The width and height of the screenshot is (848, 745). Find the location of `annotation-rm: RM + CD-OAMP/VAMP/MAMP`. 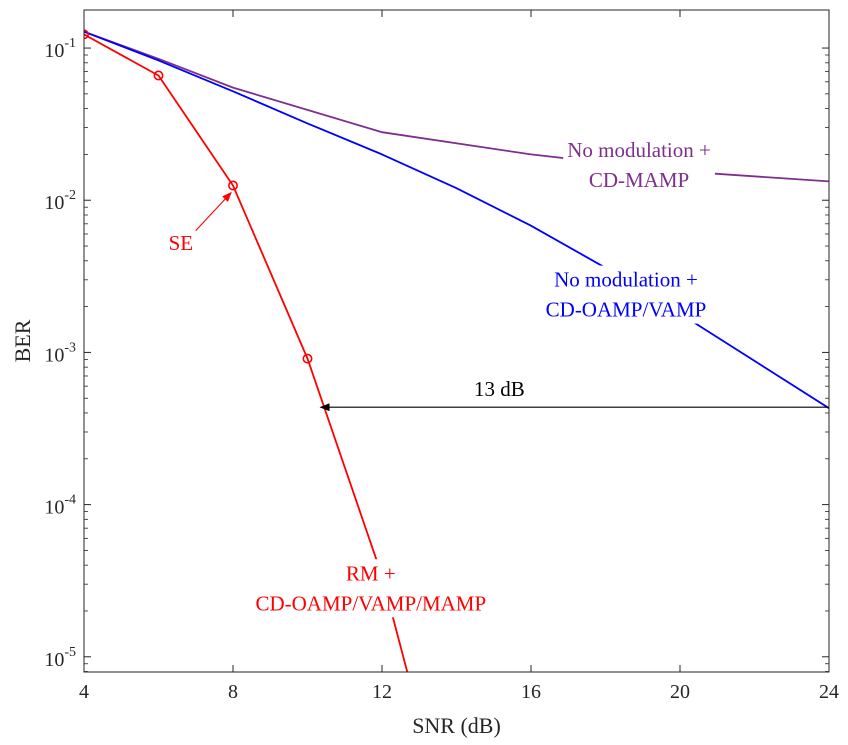

annotation-rm: RM + CD-OAMP/VAMP/MAMP is located at coordinates (371, 588).